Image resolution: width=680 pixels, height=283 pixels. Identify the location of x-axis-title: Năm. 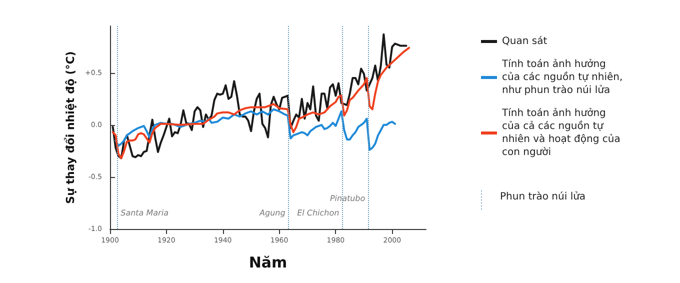
(268, 263).